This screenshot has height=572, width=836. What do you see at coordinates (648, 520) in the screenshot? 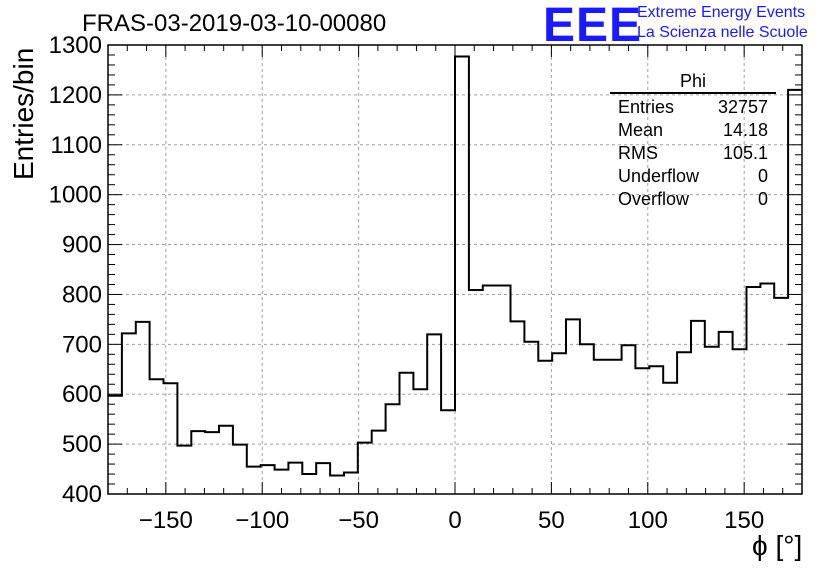
I see `x-tick-label: 100` at bounding box center [648, 520].